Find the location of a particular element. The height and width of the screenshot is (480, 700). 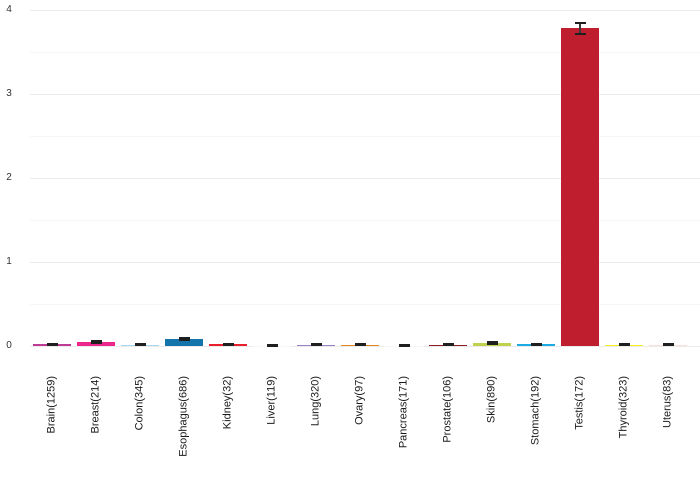

x-label-text: Testis(172) is located at coordinates (579, 403).